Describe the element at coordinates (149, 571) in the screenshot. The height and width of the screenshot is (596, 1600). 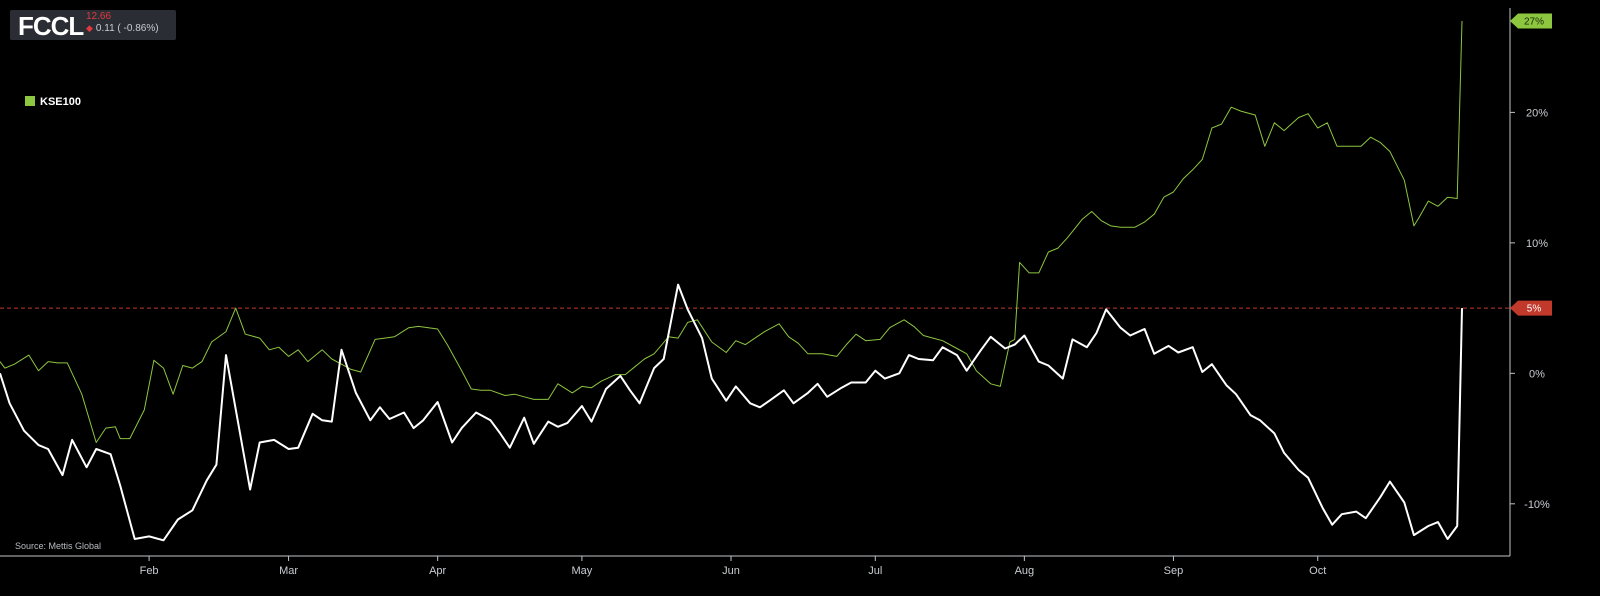
I see `x-tick-label-feb: Feb` at that location.